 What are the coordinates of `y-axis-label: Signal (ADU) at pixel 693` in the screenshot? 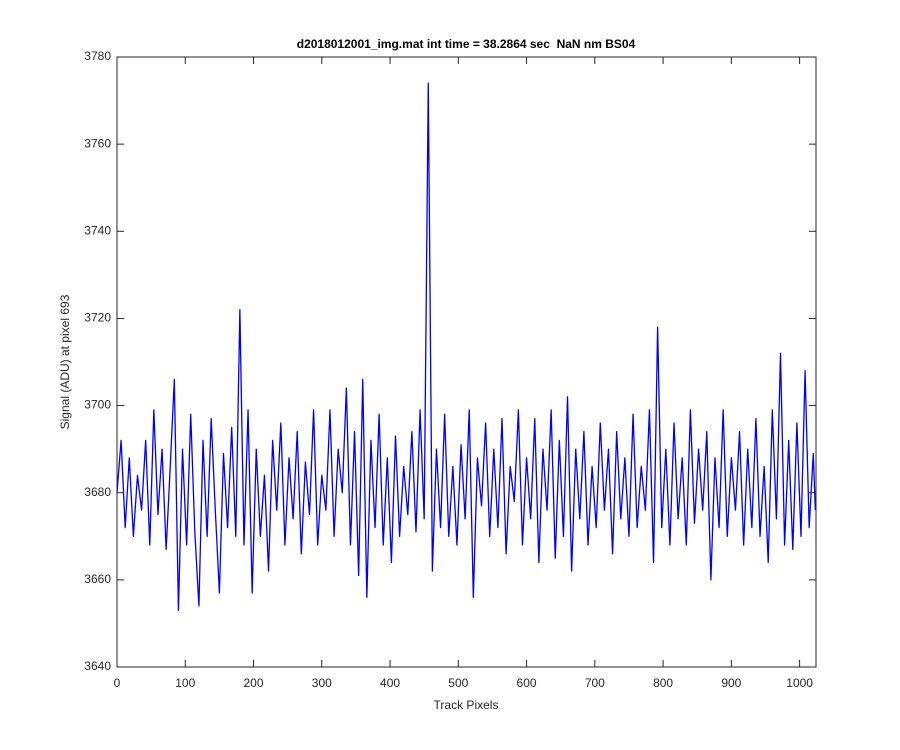 It's located at (65, 361).